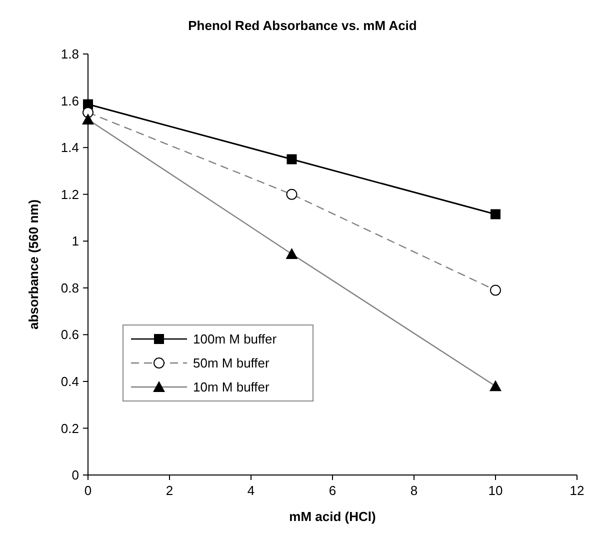  I want to click on y-tick-label: 0.2, so click(69, 428).